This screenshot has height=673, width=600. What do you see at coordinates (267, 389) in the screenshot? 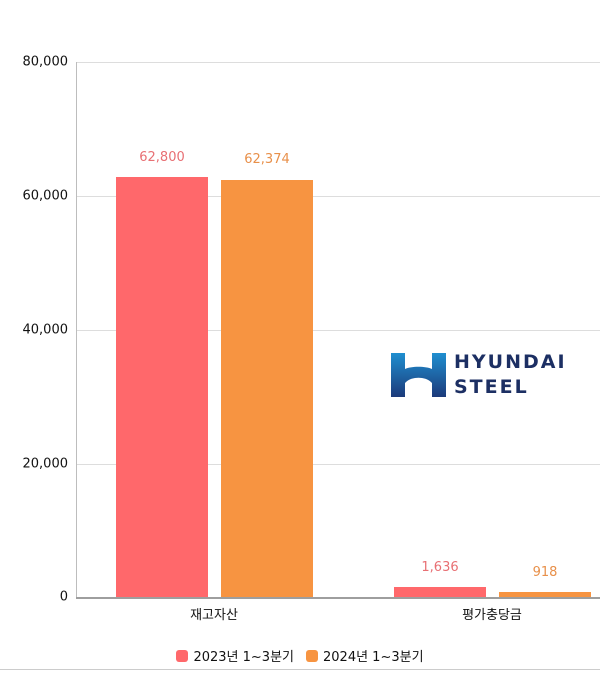
I see `bar-2024-inventory` at bounding box center [267, 389].